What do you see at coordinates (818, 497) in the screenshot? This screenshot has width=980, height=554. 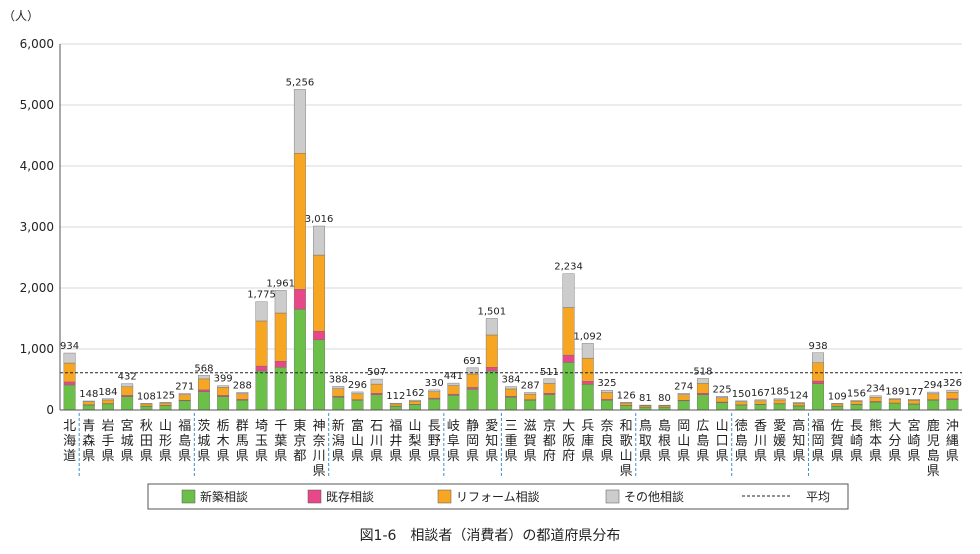 I see `legend-label-average: 平均` at bounding box center [818, 497].